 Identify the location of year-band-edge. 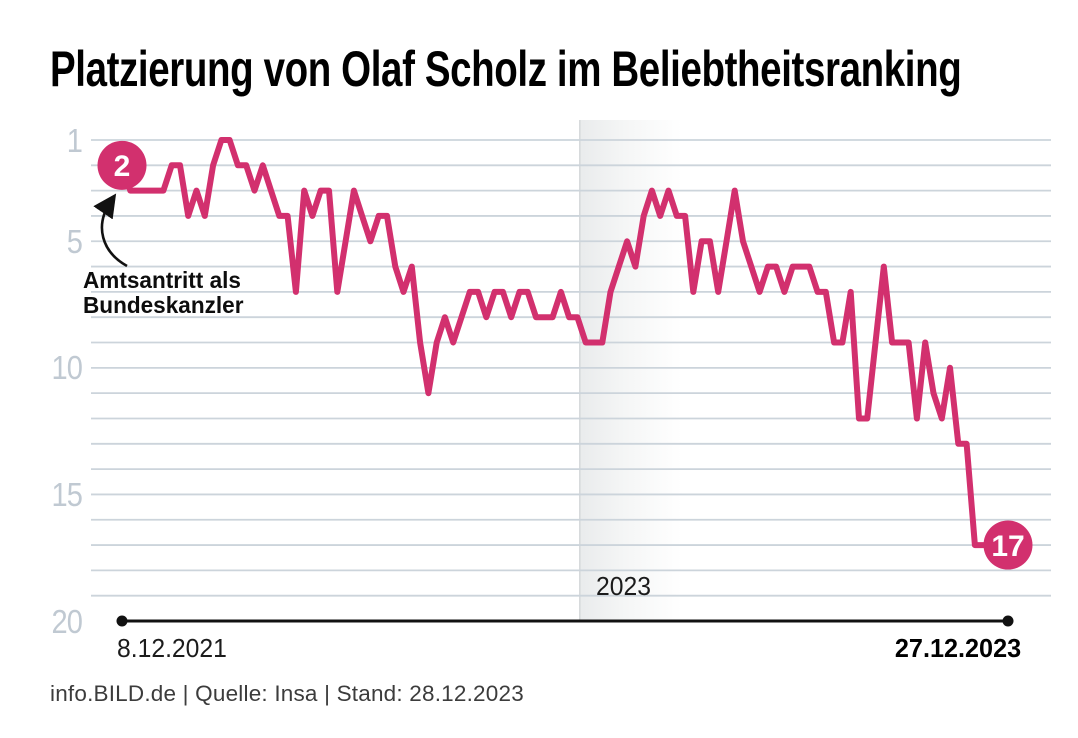
(580, 370).